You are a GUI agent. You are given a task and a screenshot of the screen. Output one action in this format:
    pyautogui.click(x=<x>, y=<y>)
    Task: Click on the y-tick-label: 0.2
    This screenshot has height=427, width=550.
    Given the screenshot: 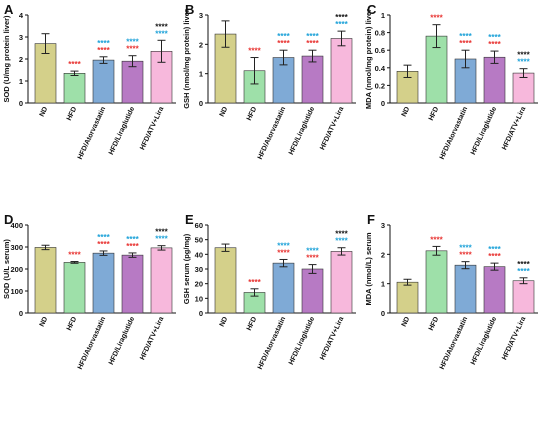 What is the action you would take?
    pyautogui.click(x=380, y=85)
    